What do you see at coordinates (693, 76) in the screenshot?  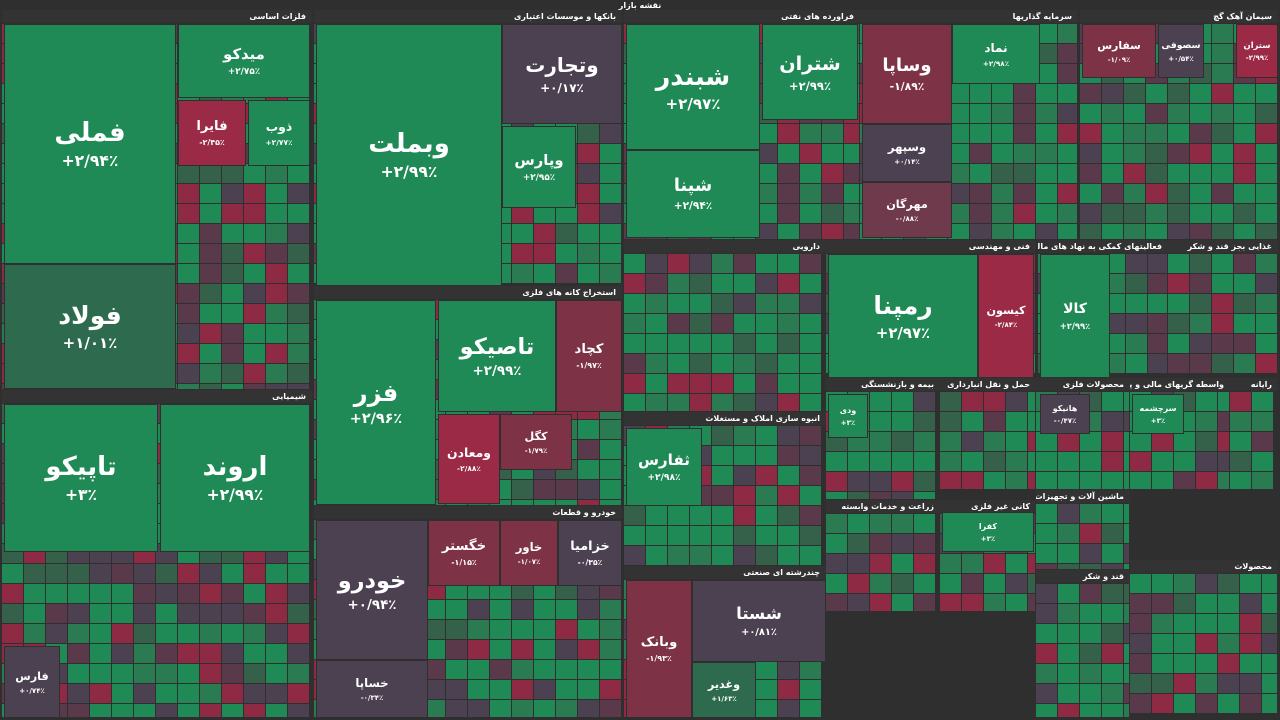 I see `stock-name: شبندر` at bounding box center [693, 76].